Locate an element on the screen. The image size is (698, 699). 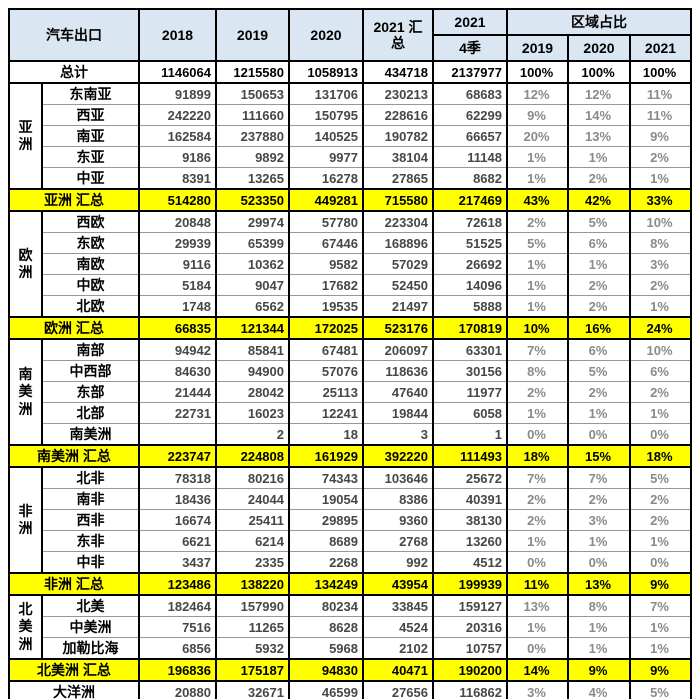
value-cell: 80234 is located at coordinates (326, 605).